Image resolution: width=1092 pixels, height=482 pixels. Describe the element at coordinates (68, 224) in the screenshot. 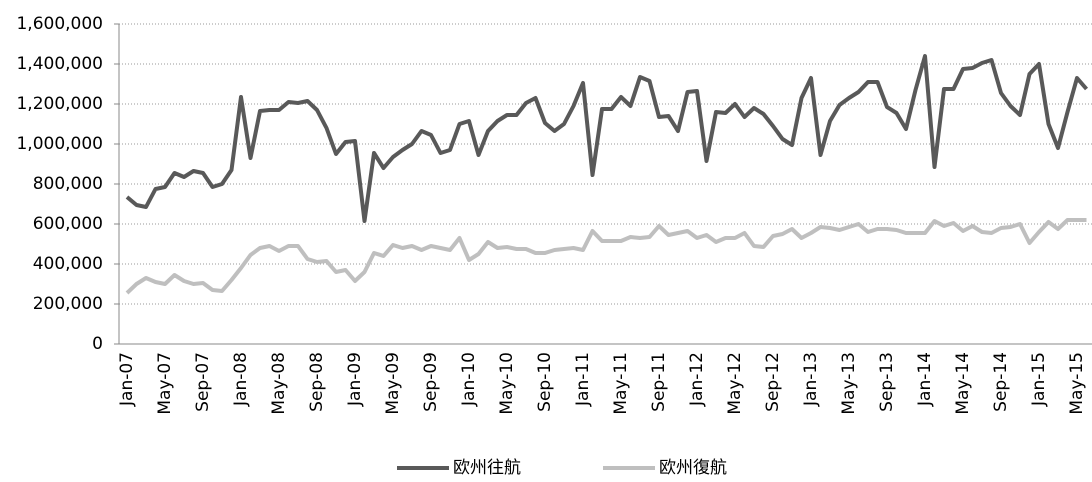

I see `y-tick-label: 600,000` at that location.